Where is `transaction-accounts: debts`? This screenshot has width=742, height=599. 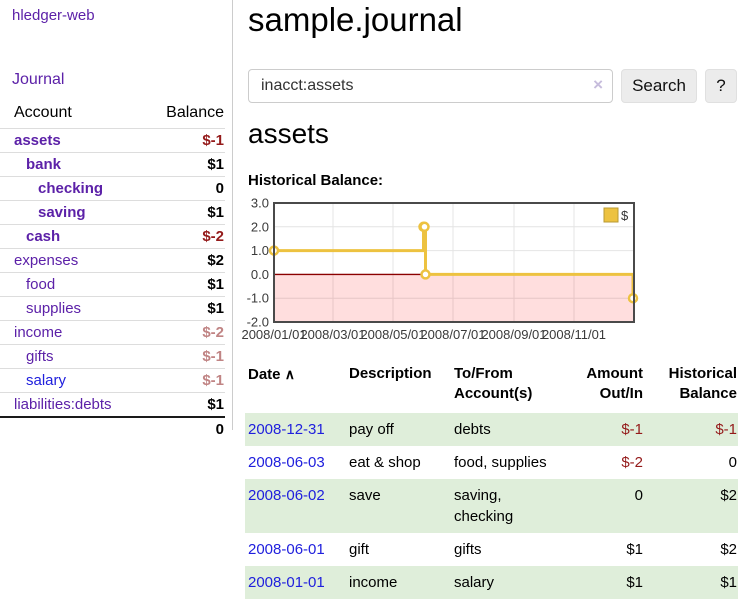
transaction-accounts: debts is located at coordinates (472, 429).